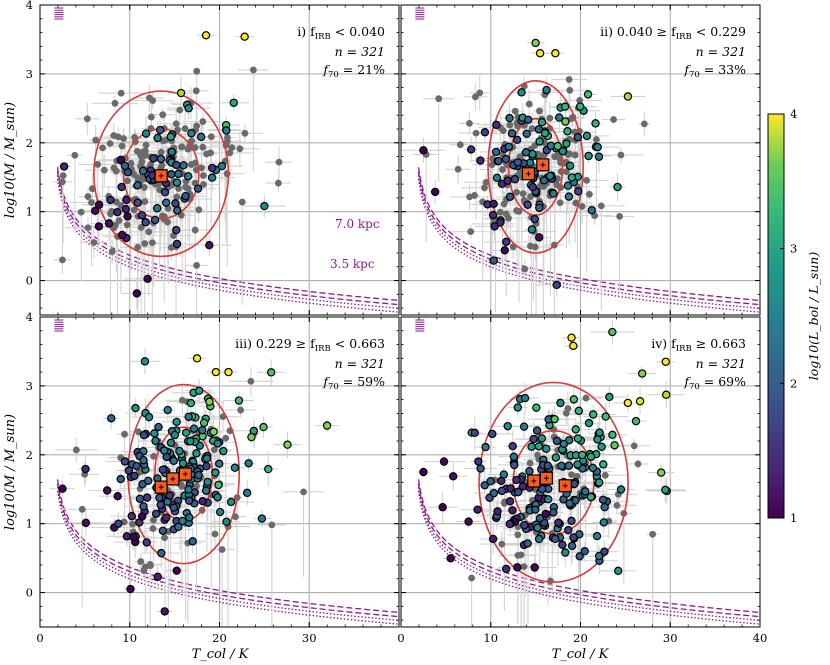 Image resolution: width=830 pixels, height=665 pixels. Describe the element at coordinates (684, 349) in the screenshot. I see `panel-title-sub: IRB` at that location.